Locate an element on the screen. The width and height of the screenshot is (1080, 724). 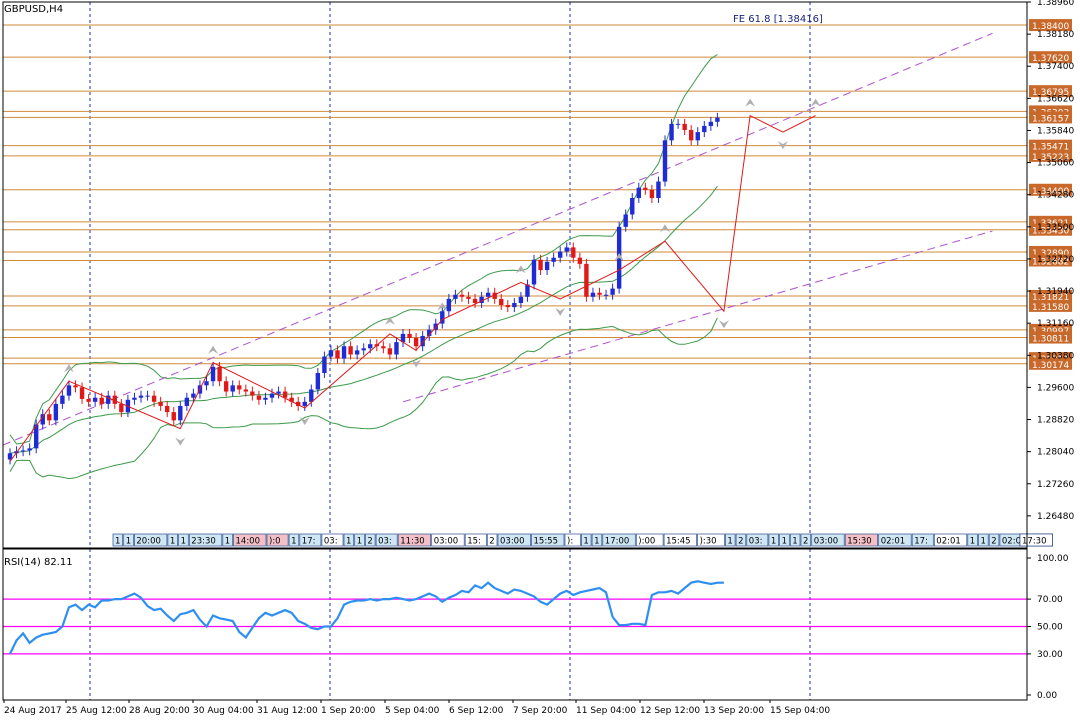
time-marker-label: 17:00 is located at coordinates (617, 542).